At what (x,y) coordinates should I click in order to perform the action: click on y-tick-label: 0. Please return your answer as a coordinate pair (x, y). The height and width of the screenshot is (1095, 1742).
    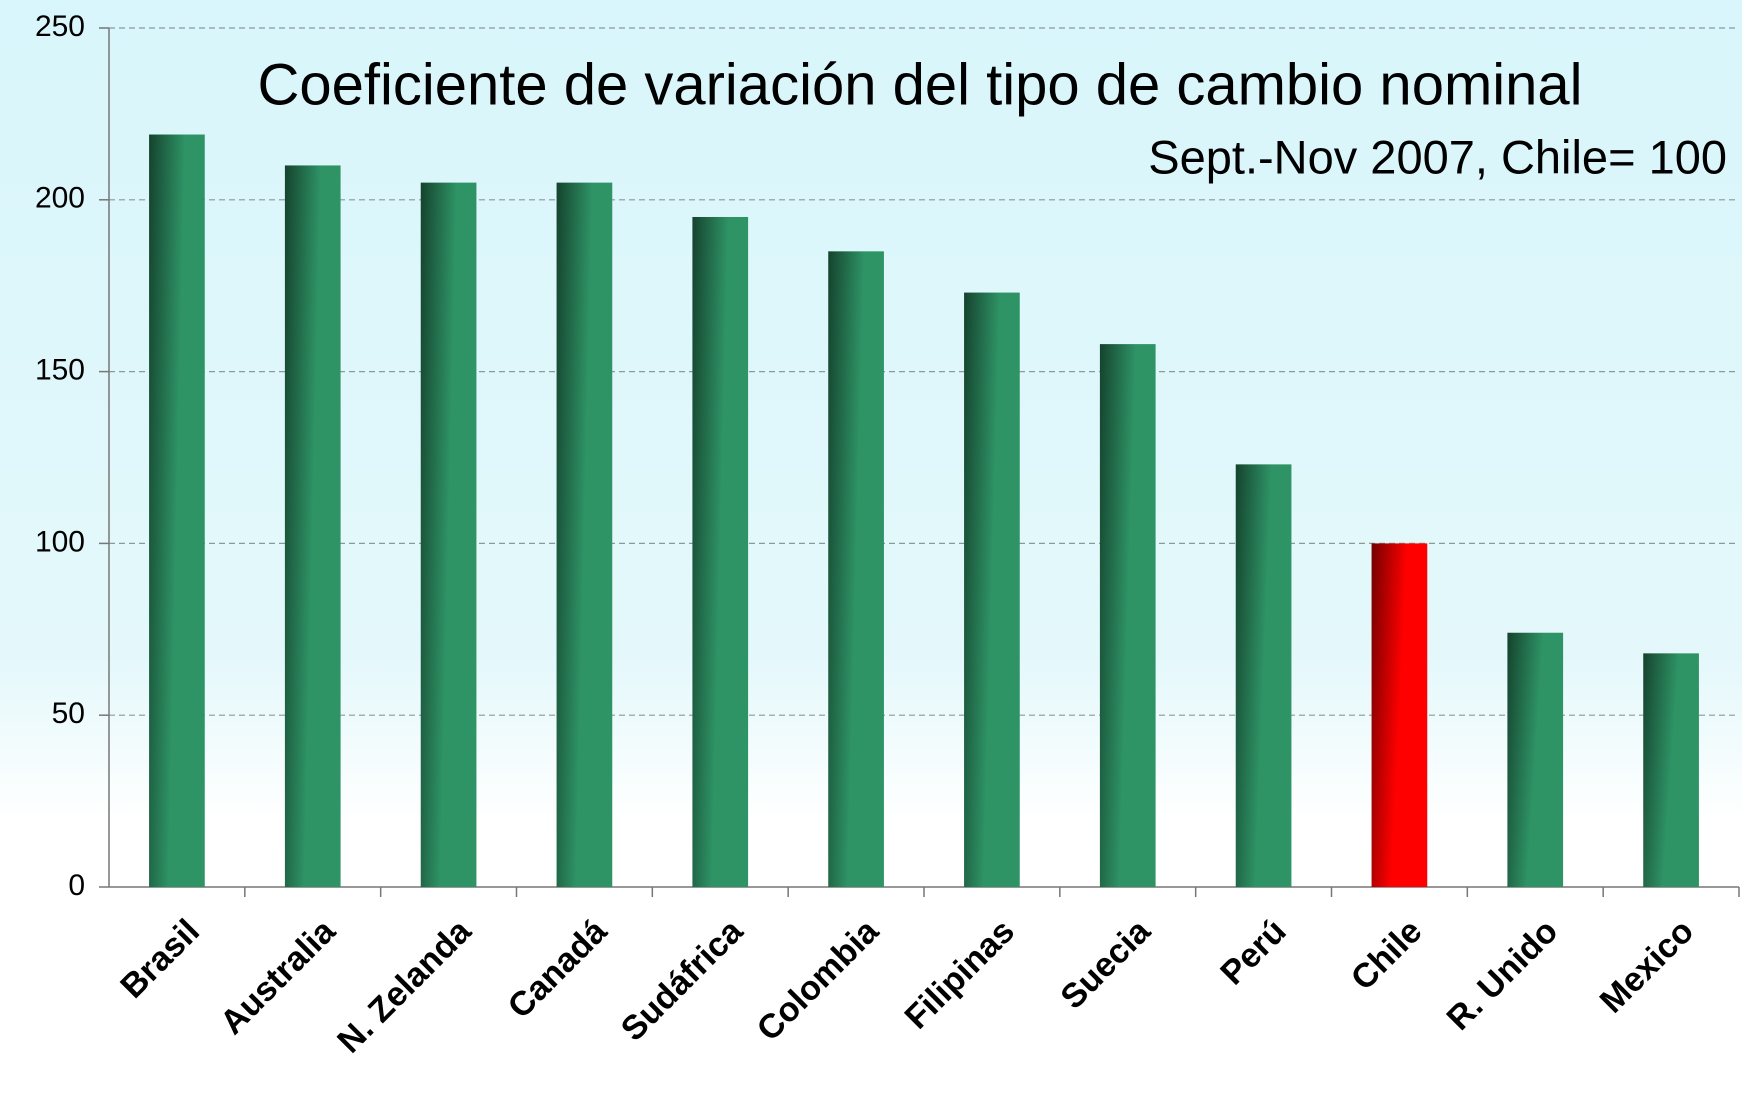
    Looking at the image, I should click on (76, 885).